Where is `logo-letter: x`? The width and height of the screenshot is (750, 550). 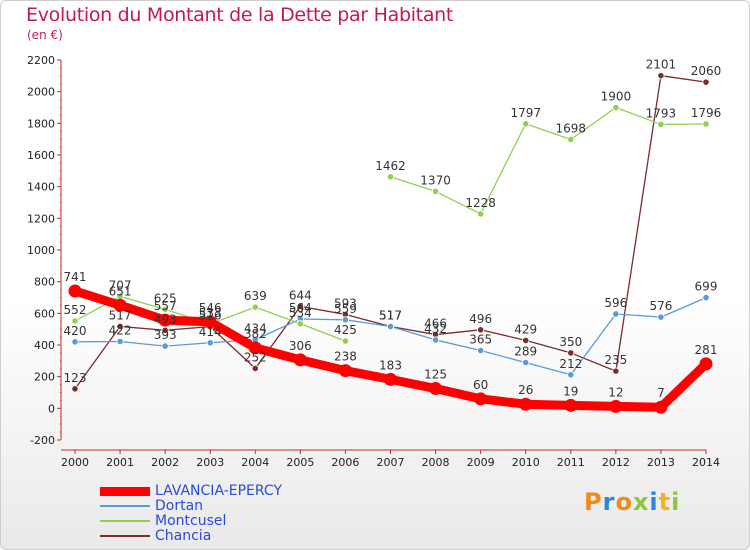
logo-letter: x is located at coordinates (641, 502).